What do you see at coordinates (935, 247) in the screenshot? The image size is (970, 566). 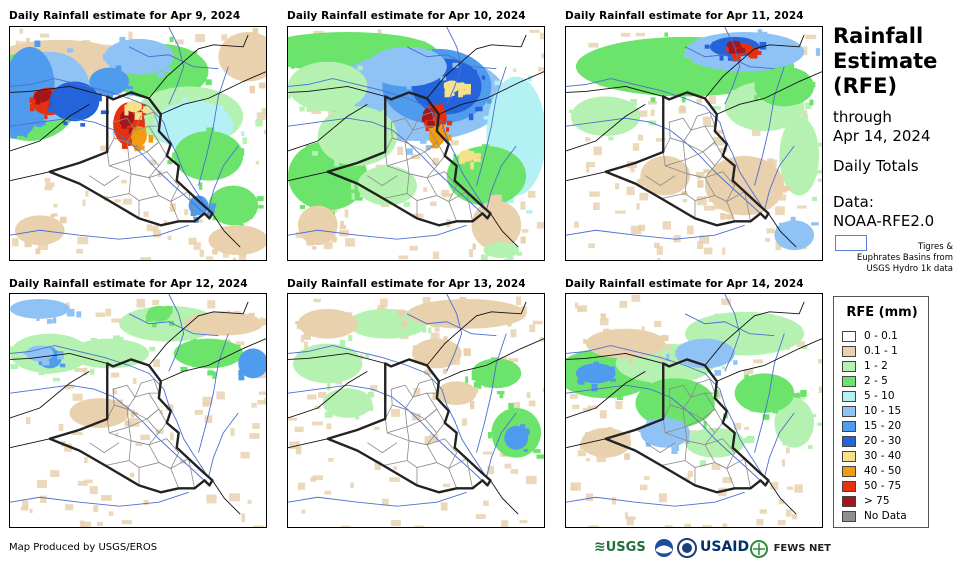 I see `basin-note-line1: Tigres &` at bounding box center [935, 247].